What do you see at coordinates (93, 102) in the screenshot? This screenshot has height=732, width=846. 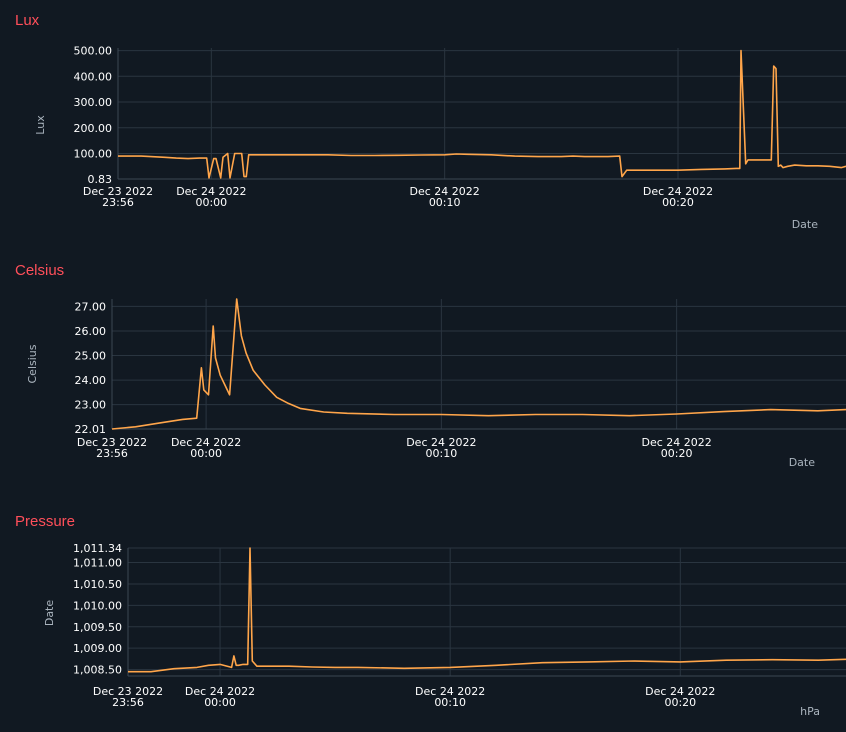 I see `y-tick-label: 300.00` at bounding box center [93, 102].